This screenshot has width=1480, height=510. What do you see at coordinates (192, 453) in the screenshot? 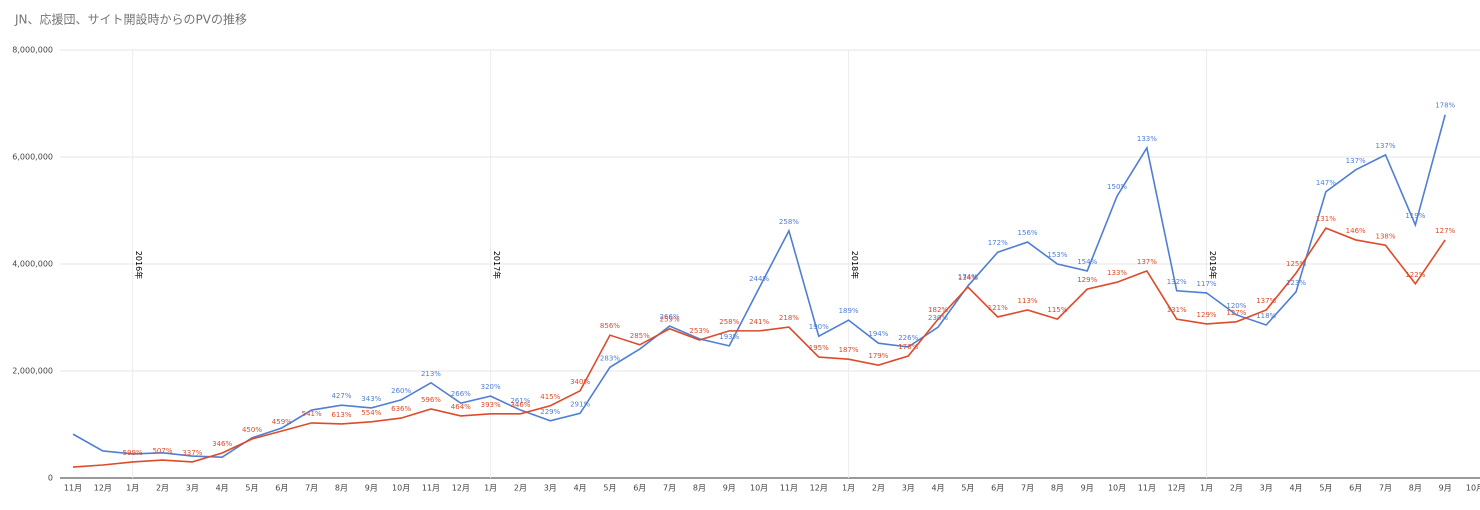
I see `data-label: 337%` at bounding box center [192, 453].